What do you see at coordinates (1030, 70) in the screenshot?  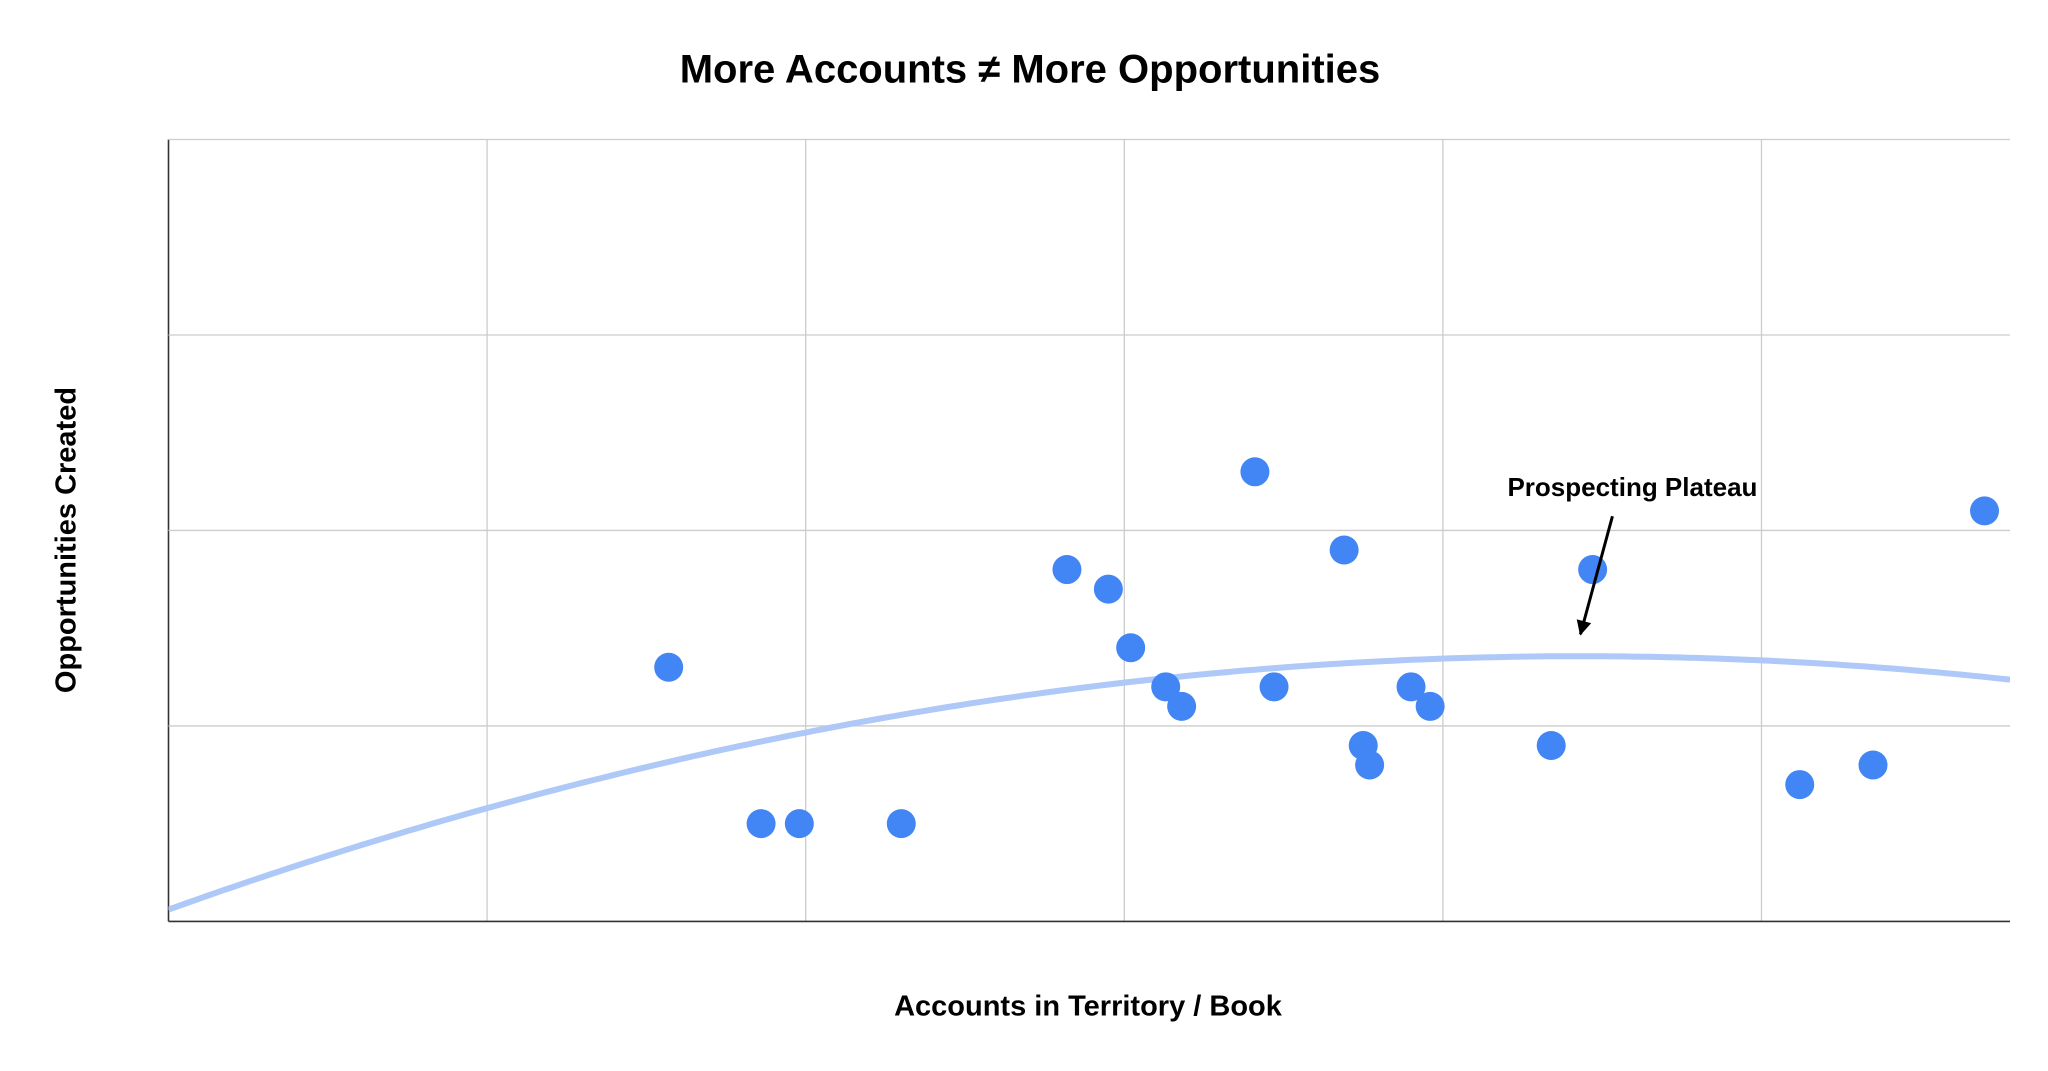 I see `chart-title: More Accounts ≠ More Opportunities` at bounding box center [1030, 70].